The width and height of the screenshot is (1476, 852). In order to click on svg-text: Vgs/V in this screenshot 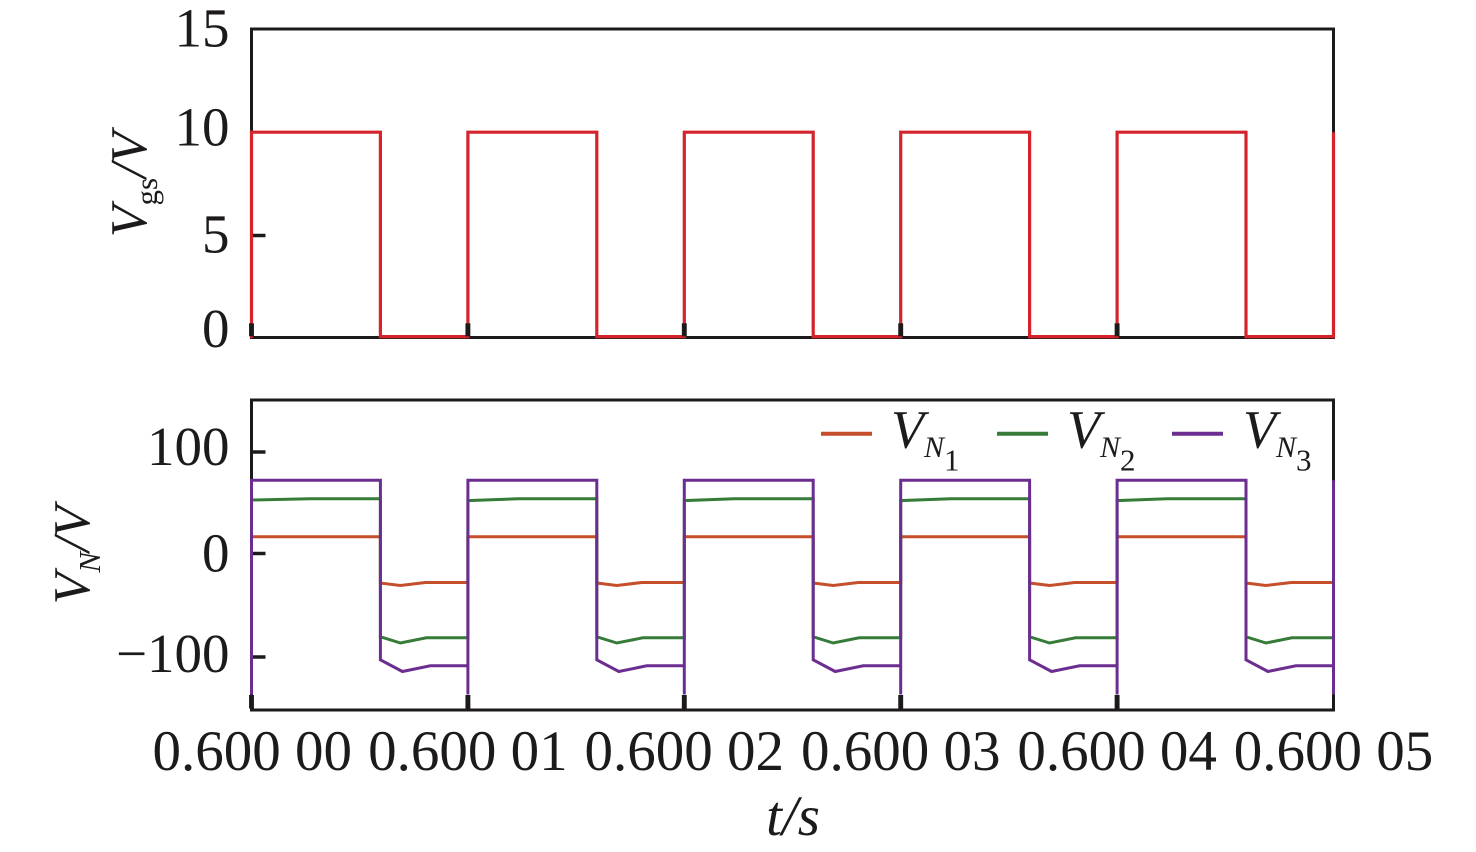, I will do `click(132, 181)`.